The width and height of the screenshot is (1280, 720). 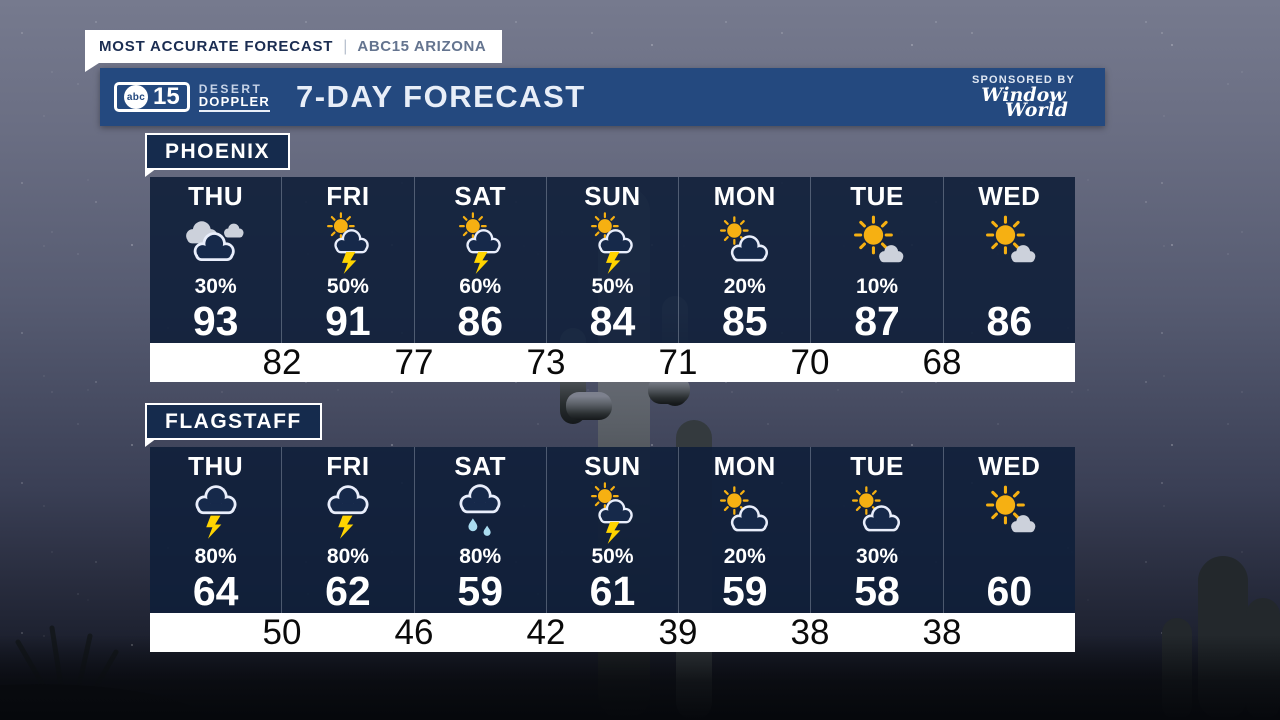 I want to click on sponsor-block: SPONSORED BY Window World, so click(x=1023, y=97).